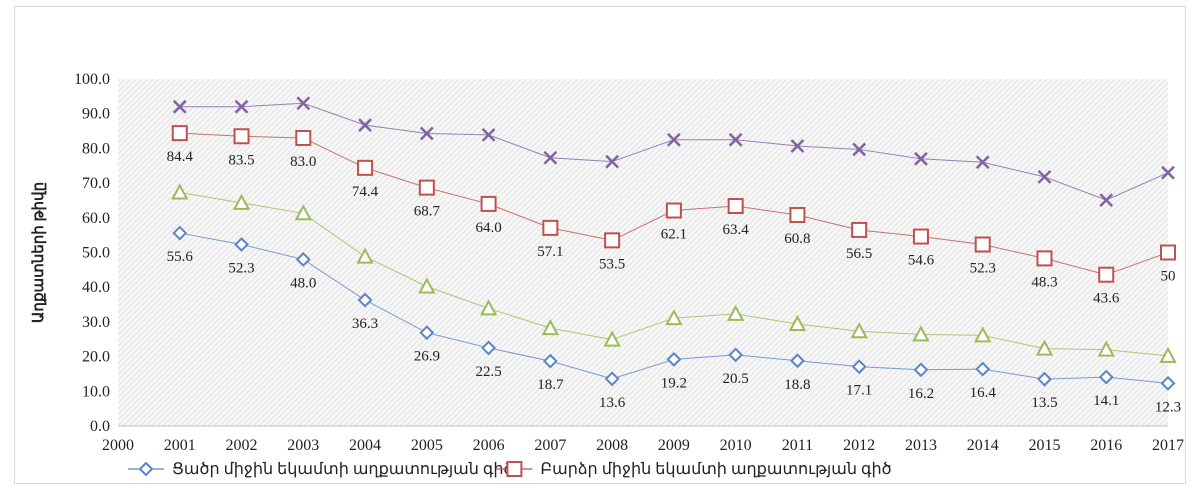  I want to click on y-tick-label: 100.0, so click(92, 79).